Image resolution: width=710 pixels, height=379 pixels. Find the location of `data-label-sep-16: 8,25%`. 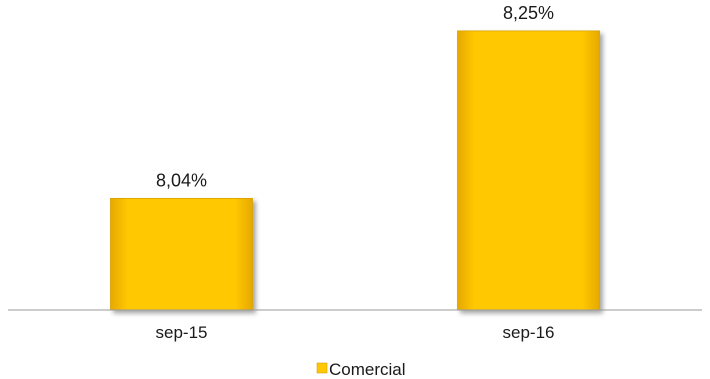

data-label-sep-16: 8,25% is located at coordinates (528, 13).